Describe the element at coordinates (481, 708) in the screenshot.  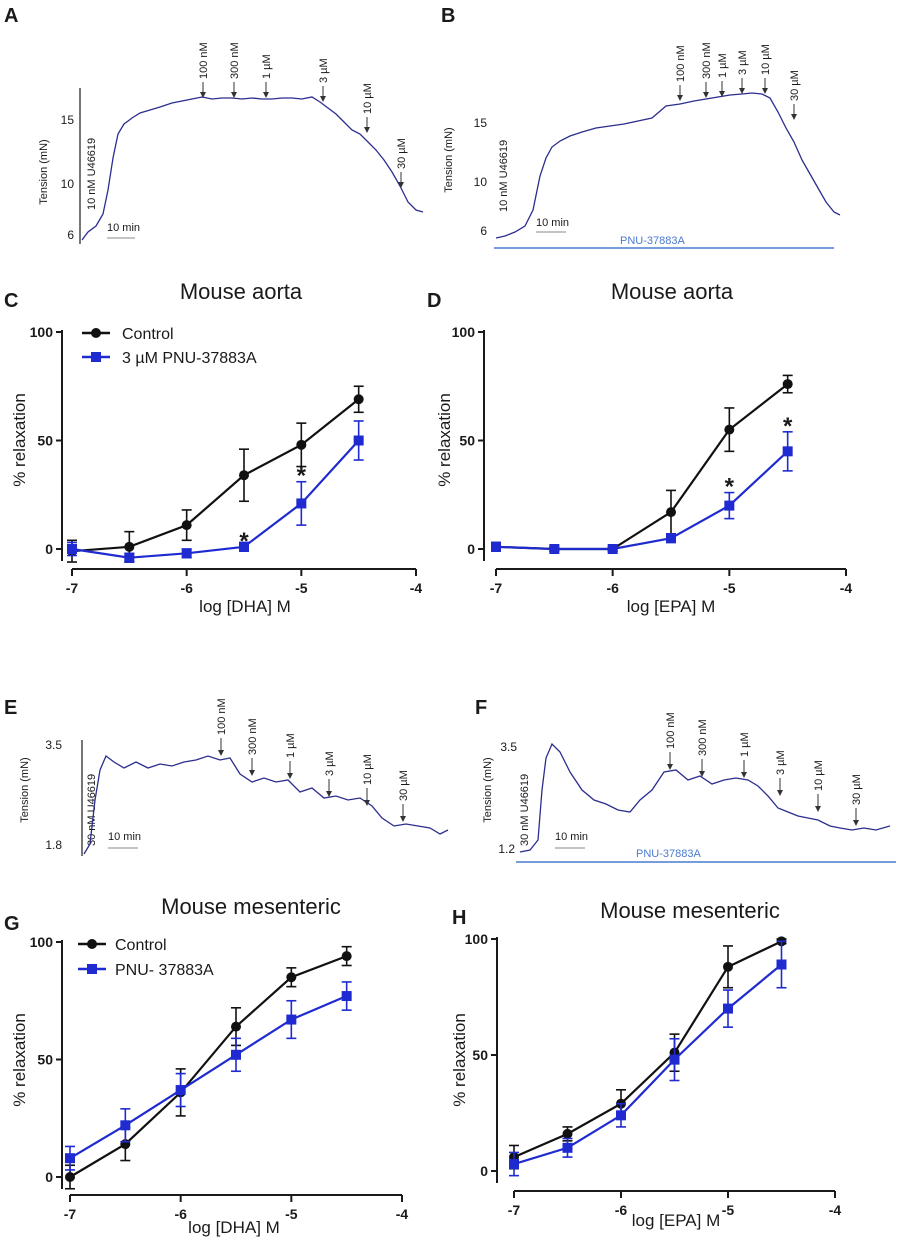
I see `panel-letter: F` at that location.